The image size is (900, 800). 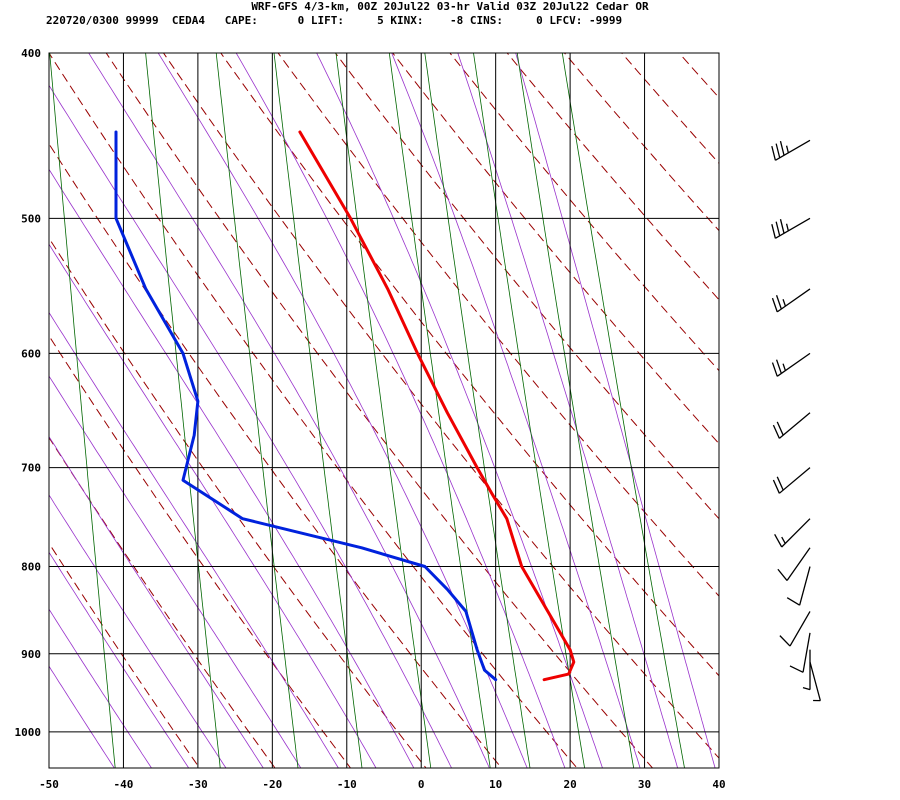 I want to click on temperature-axis-labels: -50 -40 -30 -20 -10 0 10 20 30 40, so click(x=382, y=784).